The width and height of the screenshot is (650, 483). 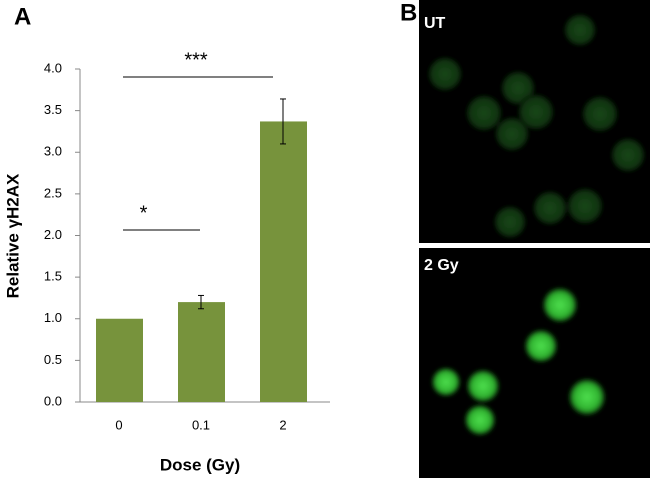 What do you see at coordinates (22, 16) in the screenshot?
I see `panel-label: A` at bounding box center [22, 16].